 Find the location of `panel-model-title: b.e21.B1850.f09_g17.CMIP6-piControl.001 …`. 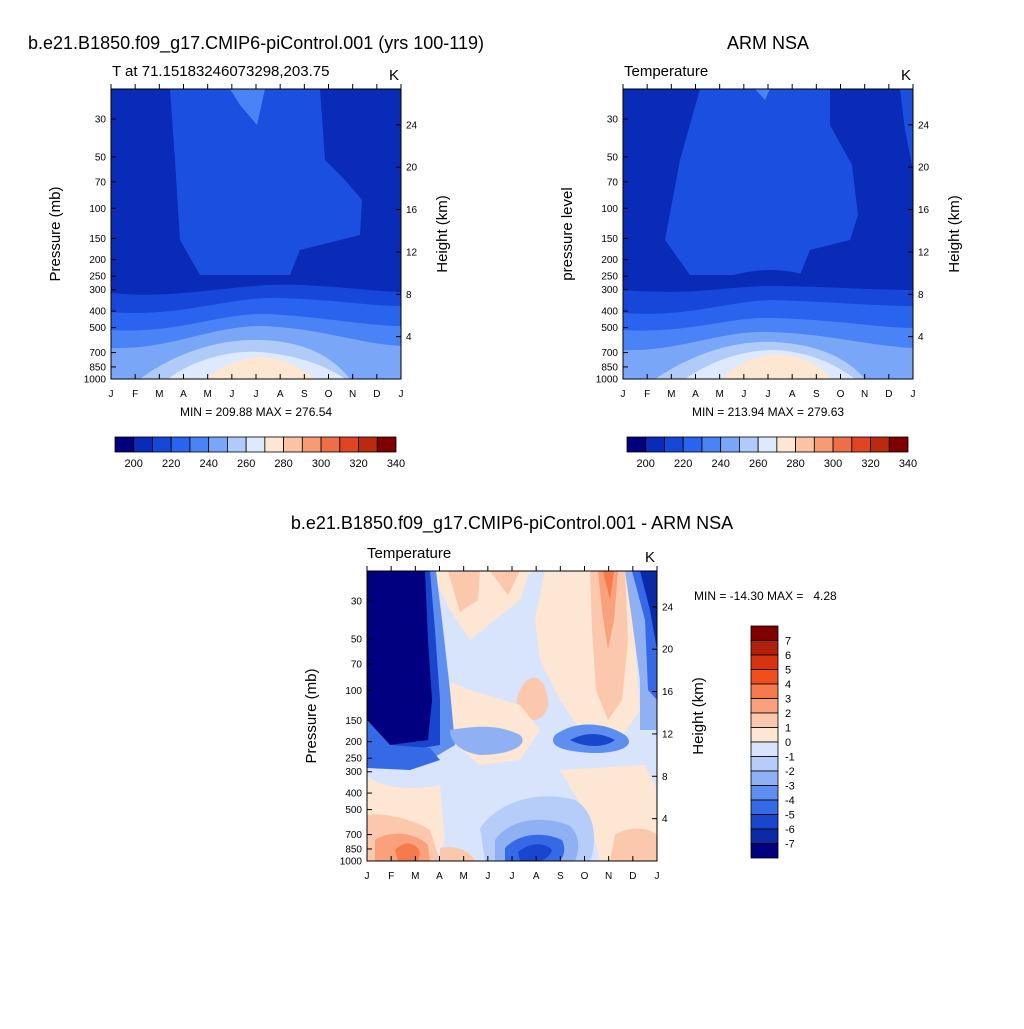

panel-model-title: b.e21.B1850.f09_g17.CMIP6-piControl.001 … is located at coordinates (256, 43).